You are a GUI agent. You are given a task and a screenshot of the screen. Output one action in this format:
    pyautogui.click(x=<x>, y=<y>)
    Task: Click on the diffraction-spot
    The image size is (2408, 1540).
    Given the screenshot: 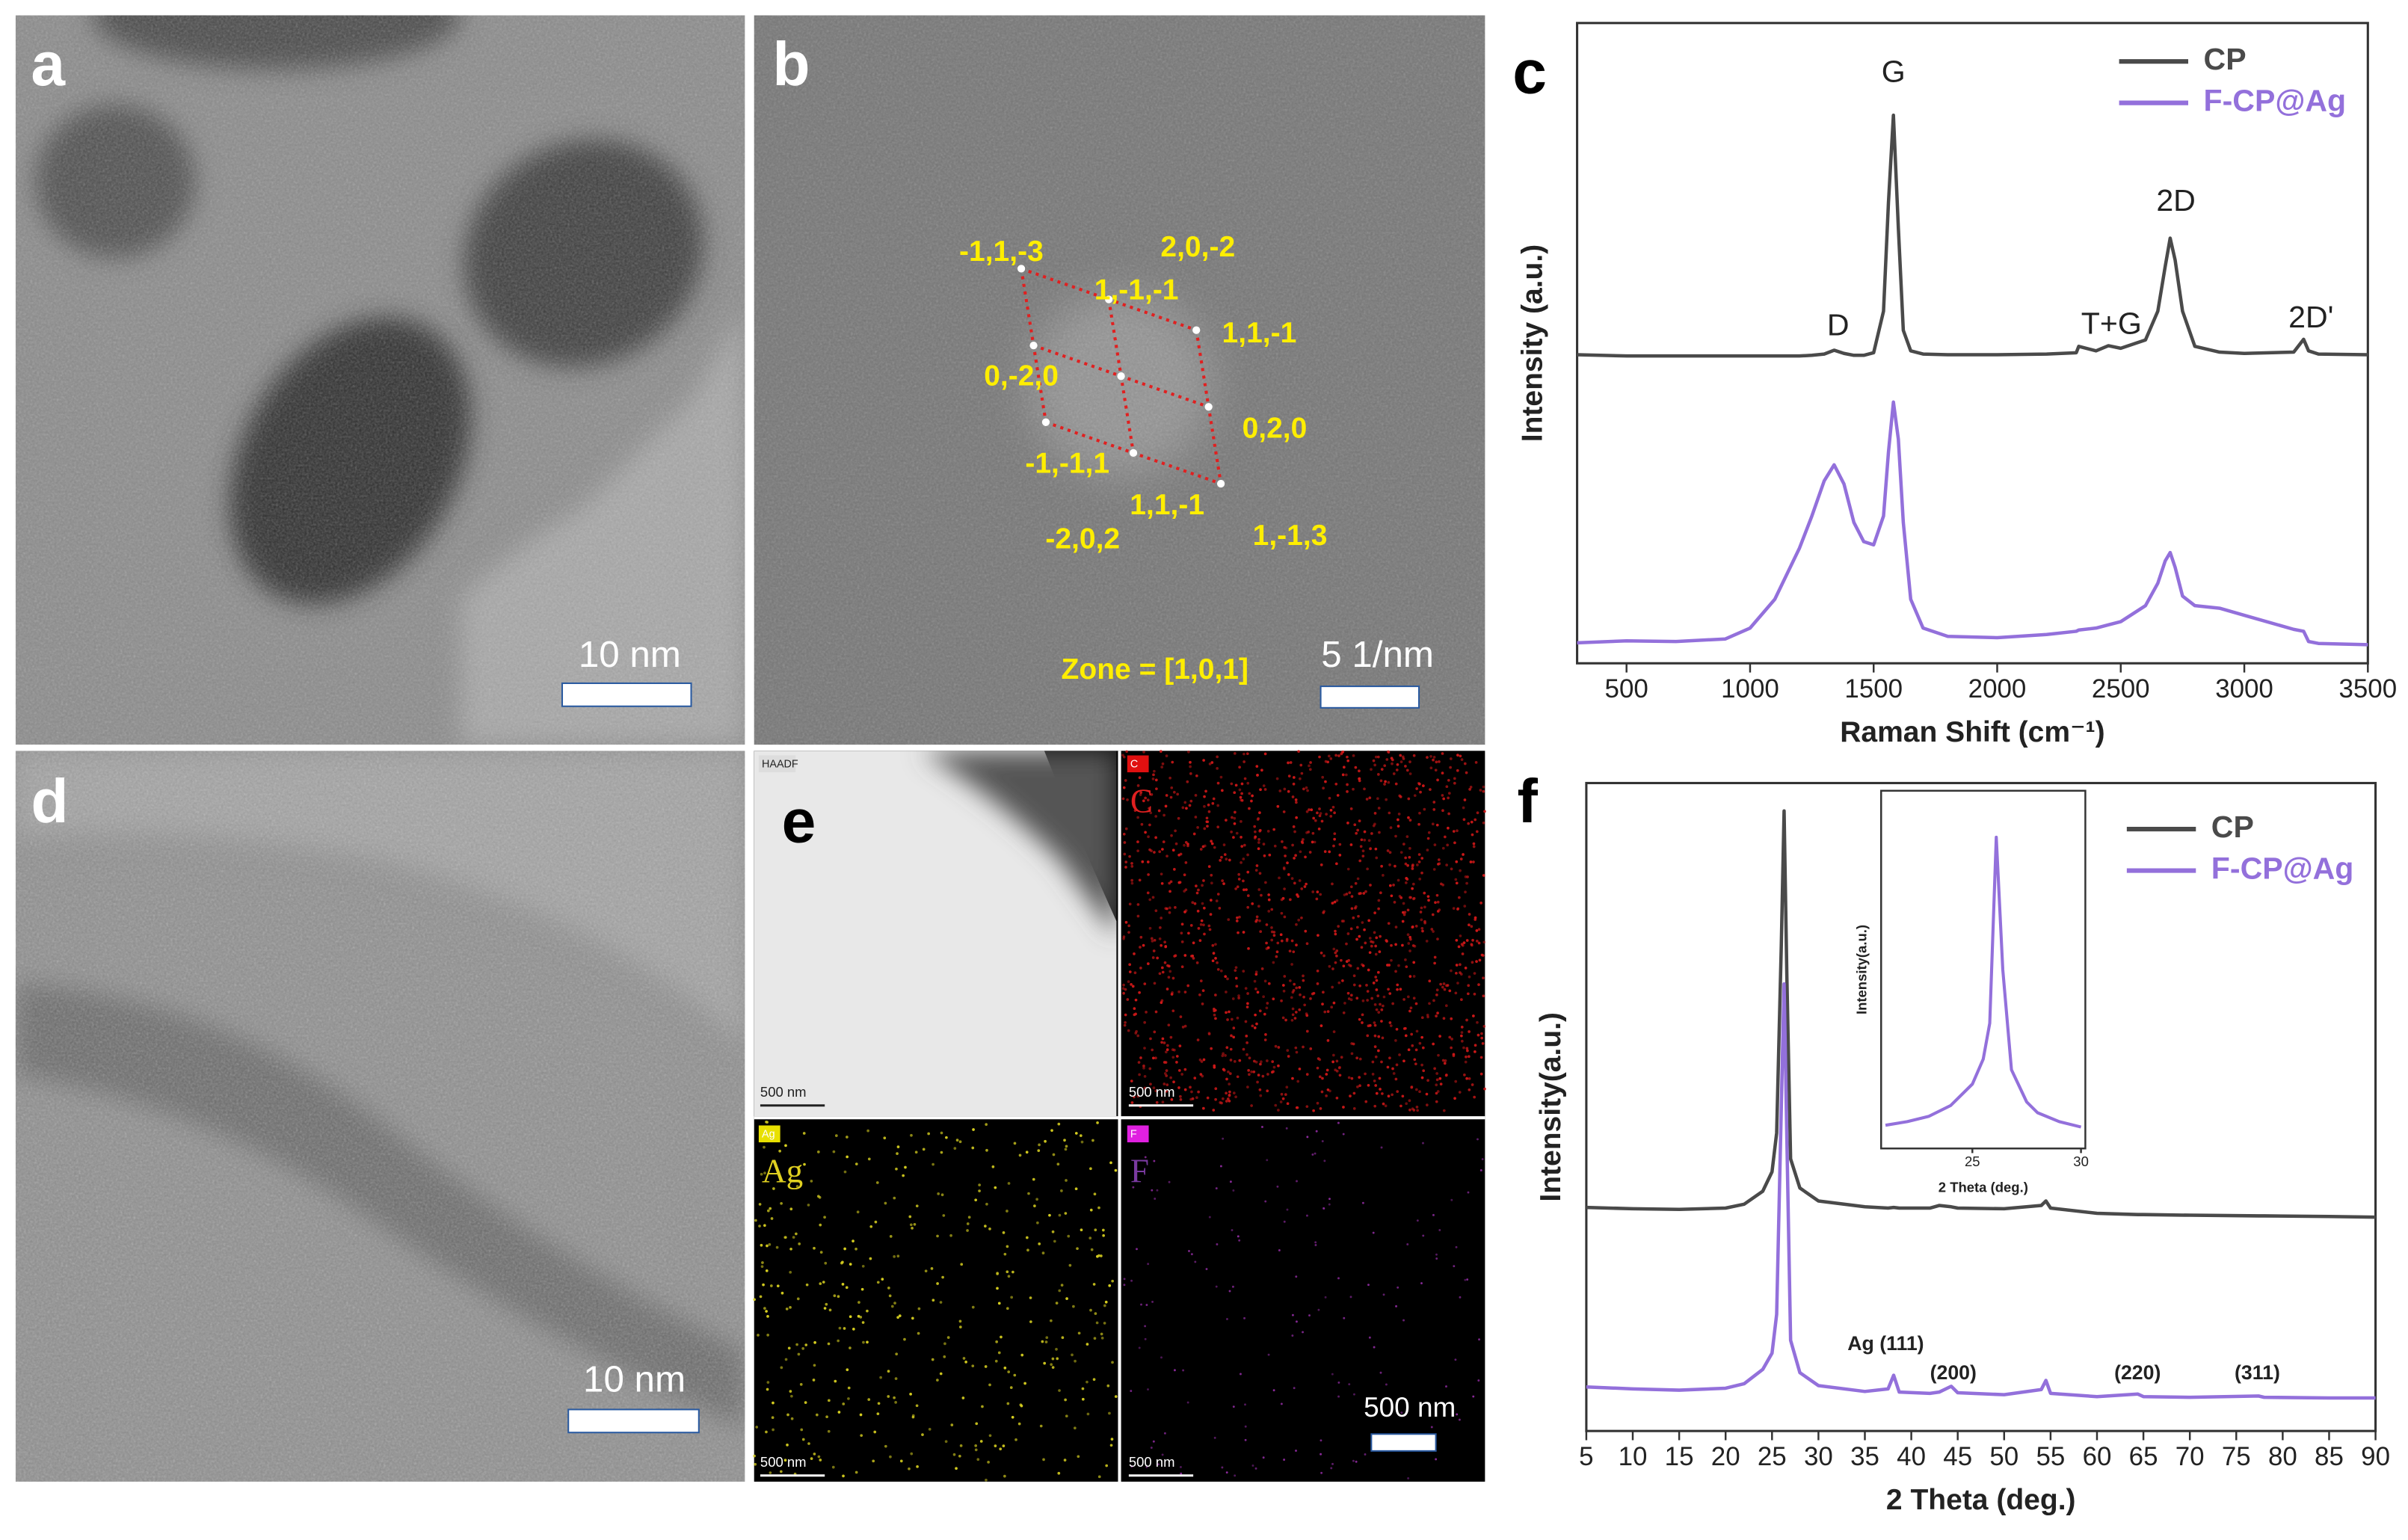 What is the action you would take?
    pyautogui.click(x=1109, y=299)
    